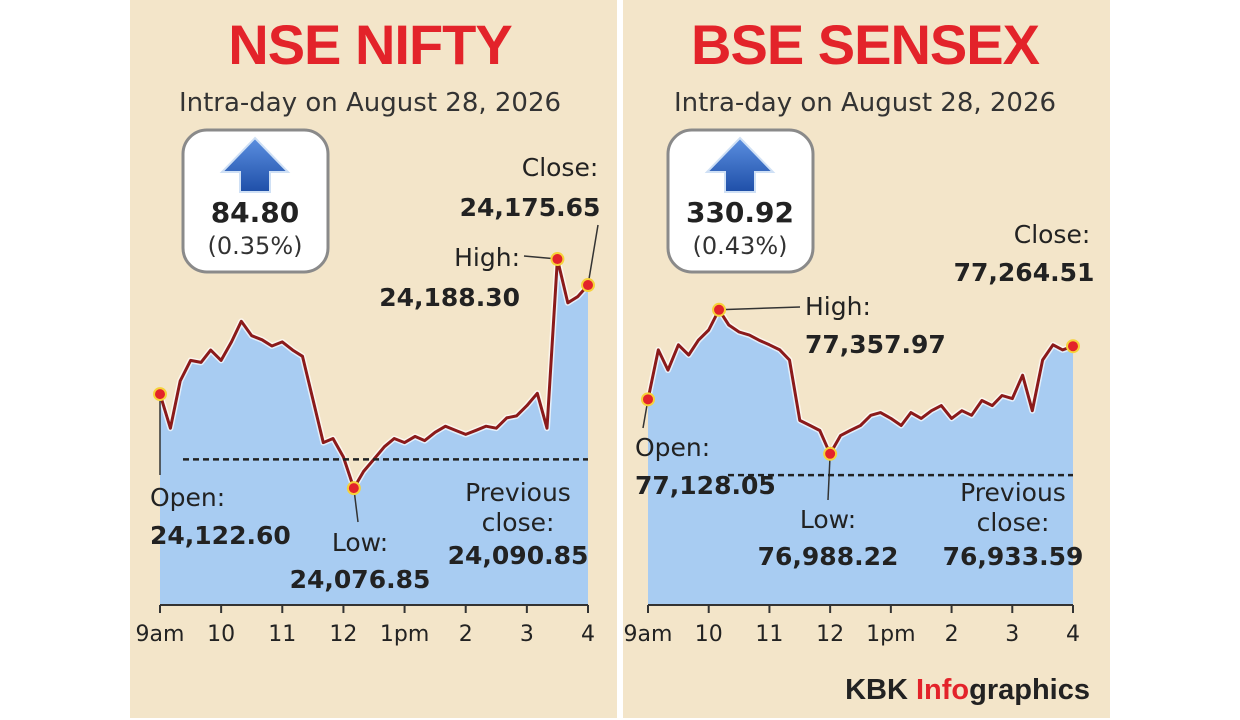 The image size is (1240, 720). I want to click on annotation-value: 24,122.60, so click(220, 535).